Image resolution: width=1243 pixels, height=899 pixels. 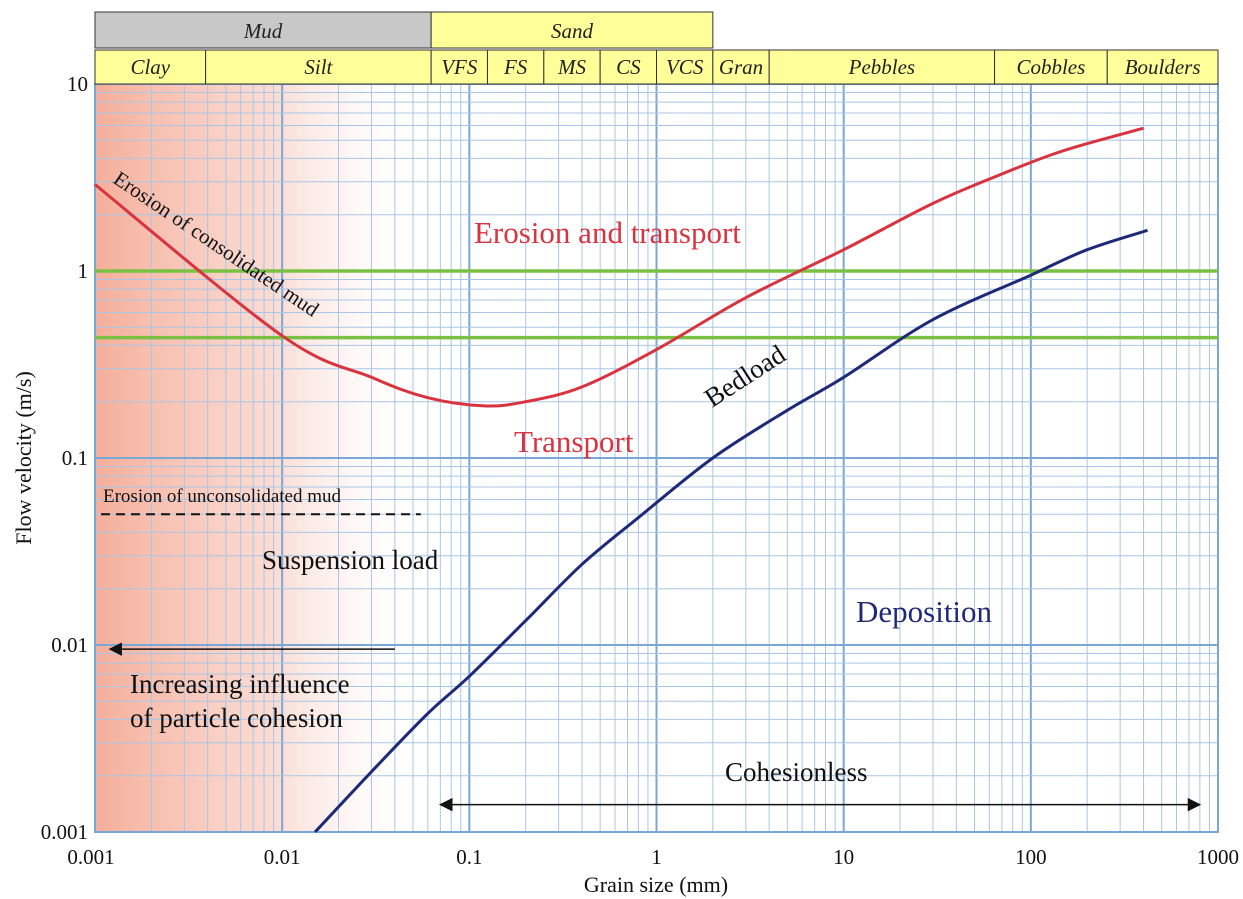 I want to click on y-tick-label: 0.1, so click(x=75, y=458).